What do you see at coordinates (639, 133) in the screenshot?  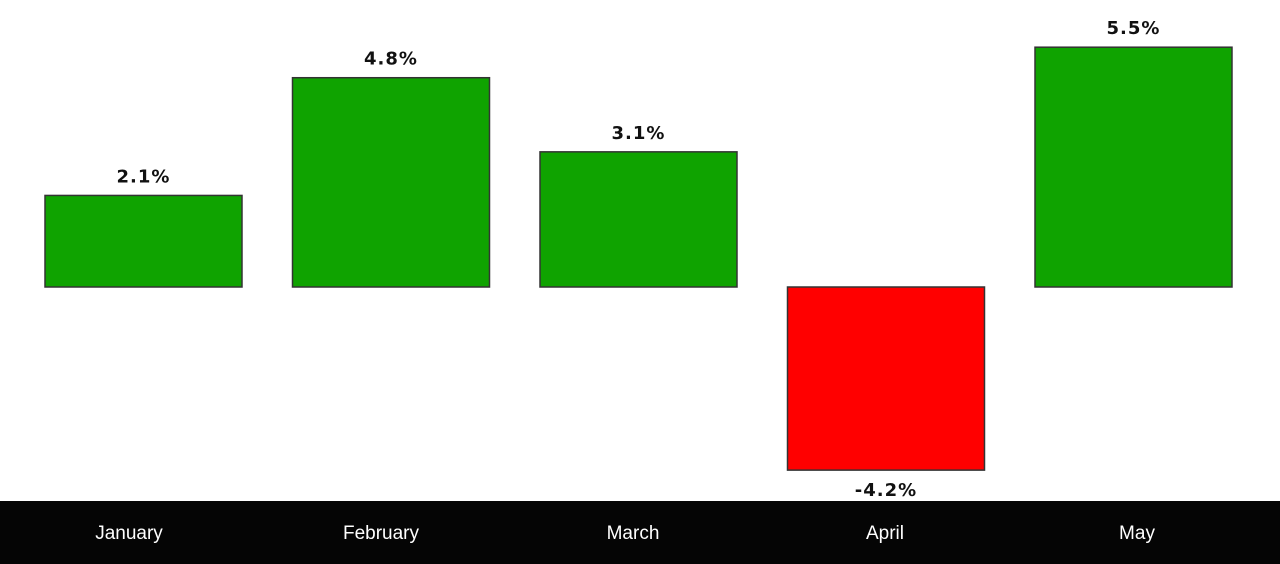 I see `value-label: 3.1%` at bounding box center [639, 133].